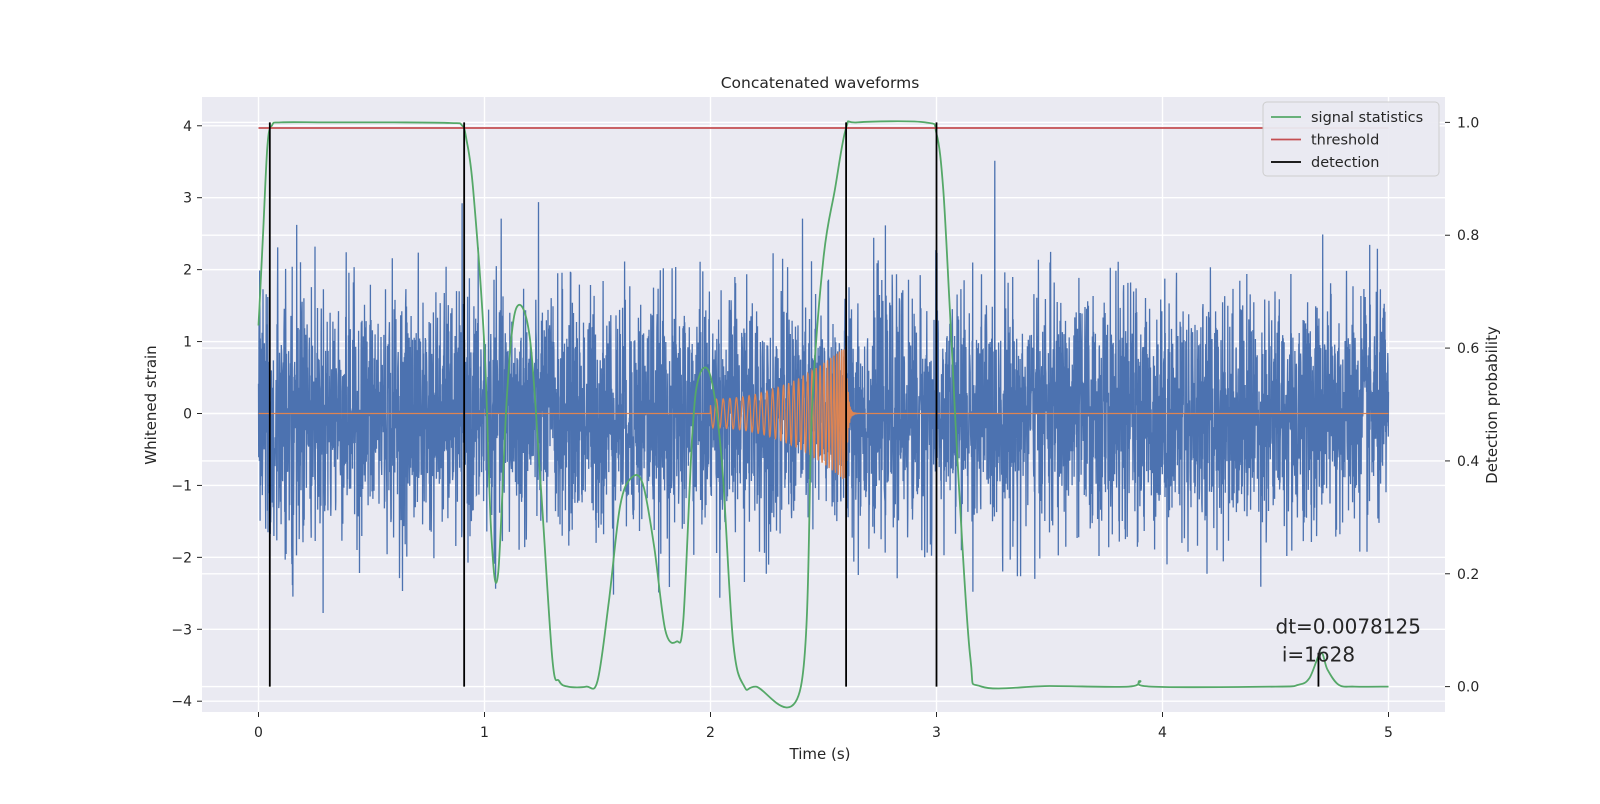 Image resolution: width=1600 pixels, height=804 pixels. I want to click on y-tick-label: −1, so click(181, 486).